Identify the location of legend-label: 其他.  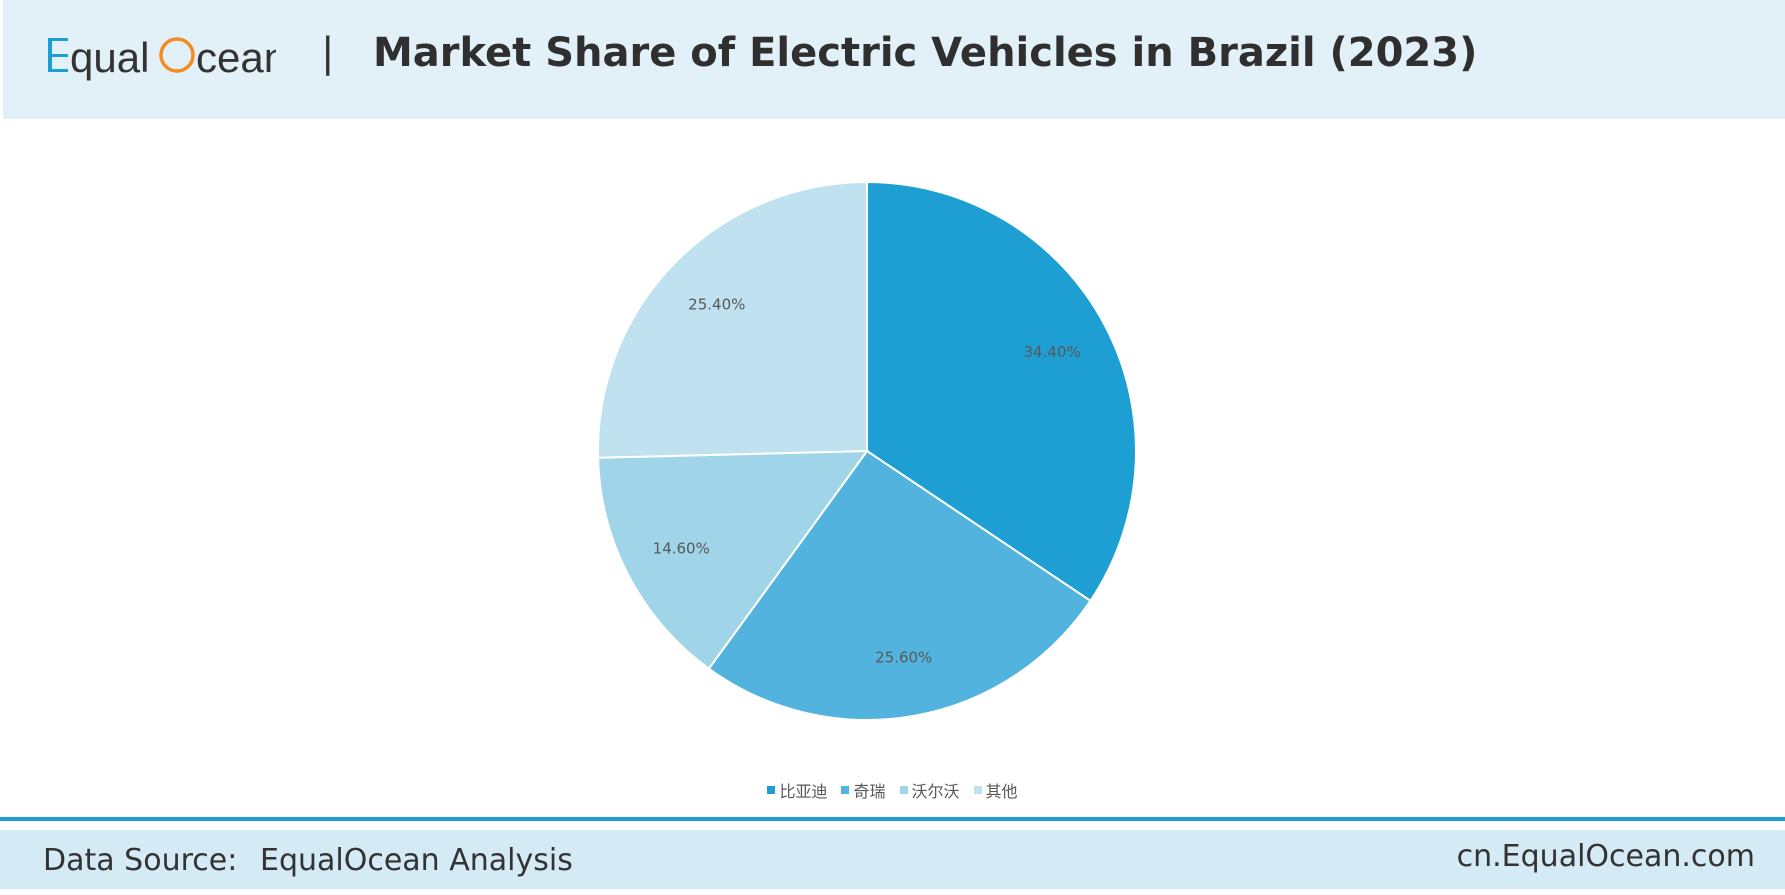
(1001, 791).